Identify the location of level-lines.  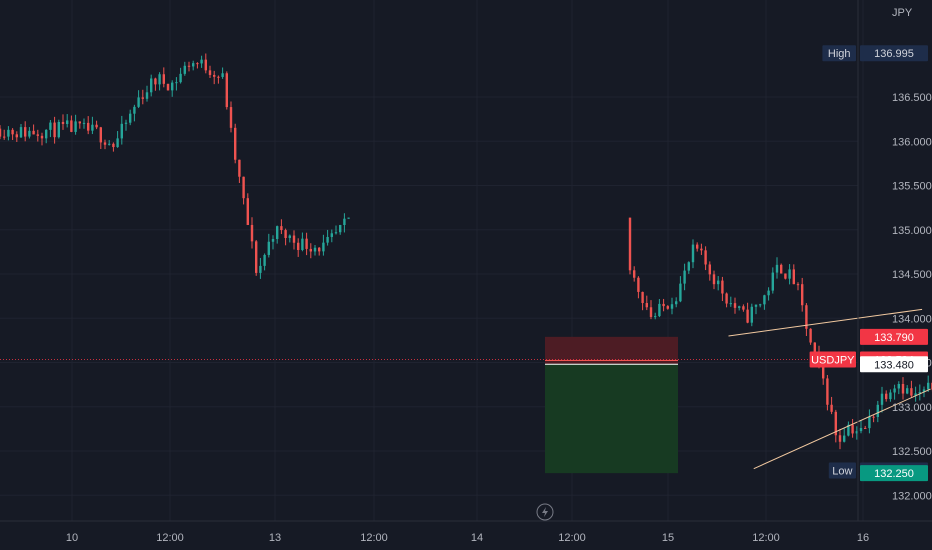
(429, 361).